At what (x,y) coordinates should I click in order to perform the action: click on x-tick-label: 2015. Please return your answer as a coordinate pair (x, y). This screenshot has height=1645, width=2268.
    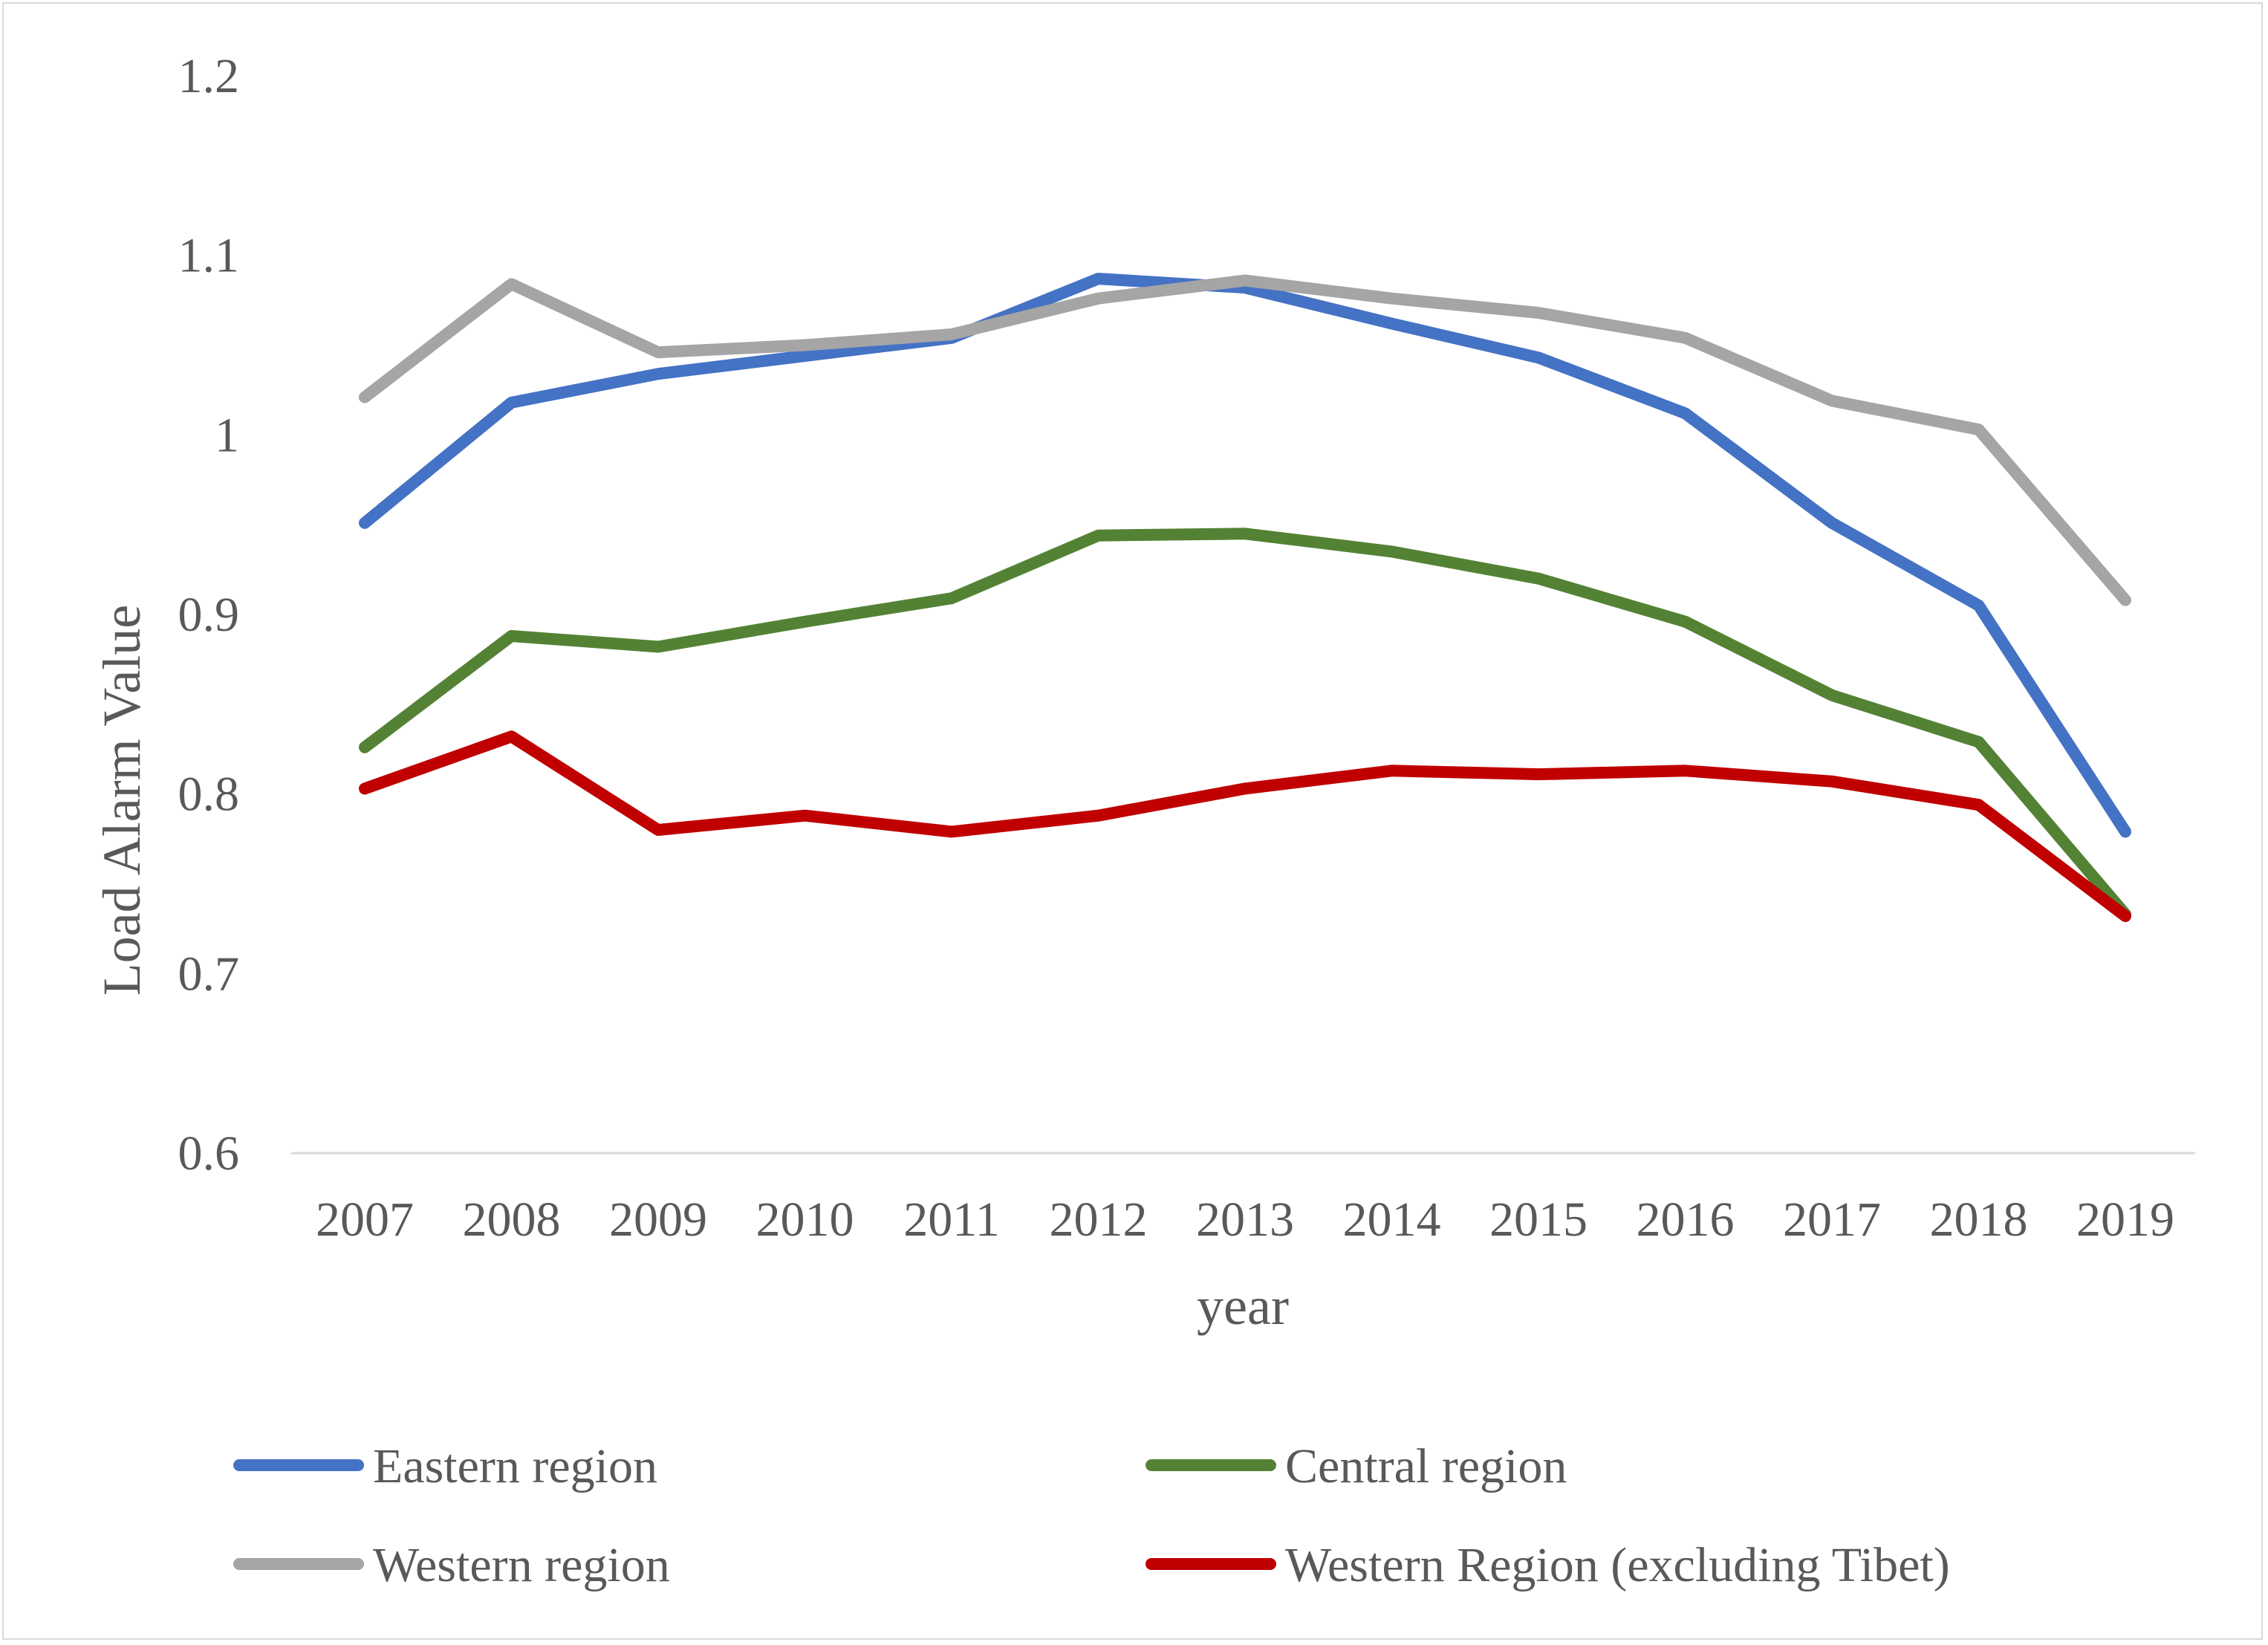
    Looking at the image, I should click on (1538, 1220).